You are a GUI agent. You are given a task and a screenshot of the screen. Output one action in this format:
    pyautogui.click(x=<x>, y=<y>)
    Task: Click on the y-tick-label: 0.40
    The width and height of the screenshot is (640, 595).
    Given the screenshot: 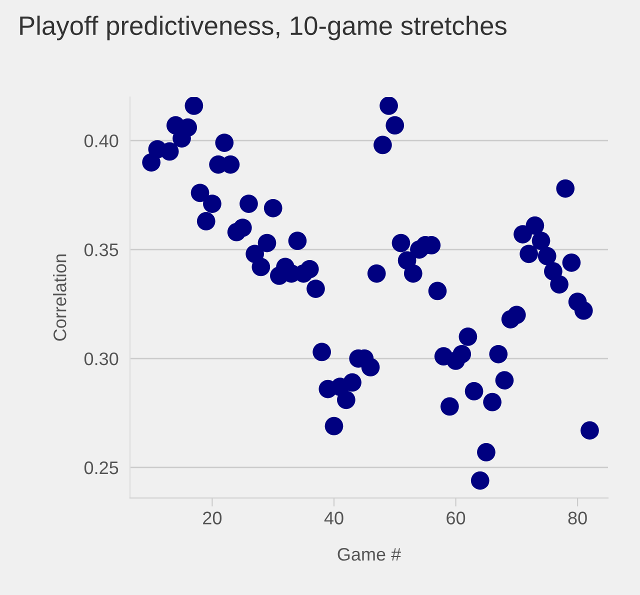 What is the action you would take?
    pyautogui.click(x=101, y=141)
    